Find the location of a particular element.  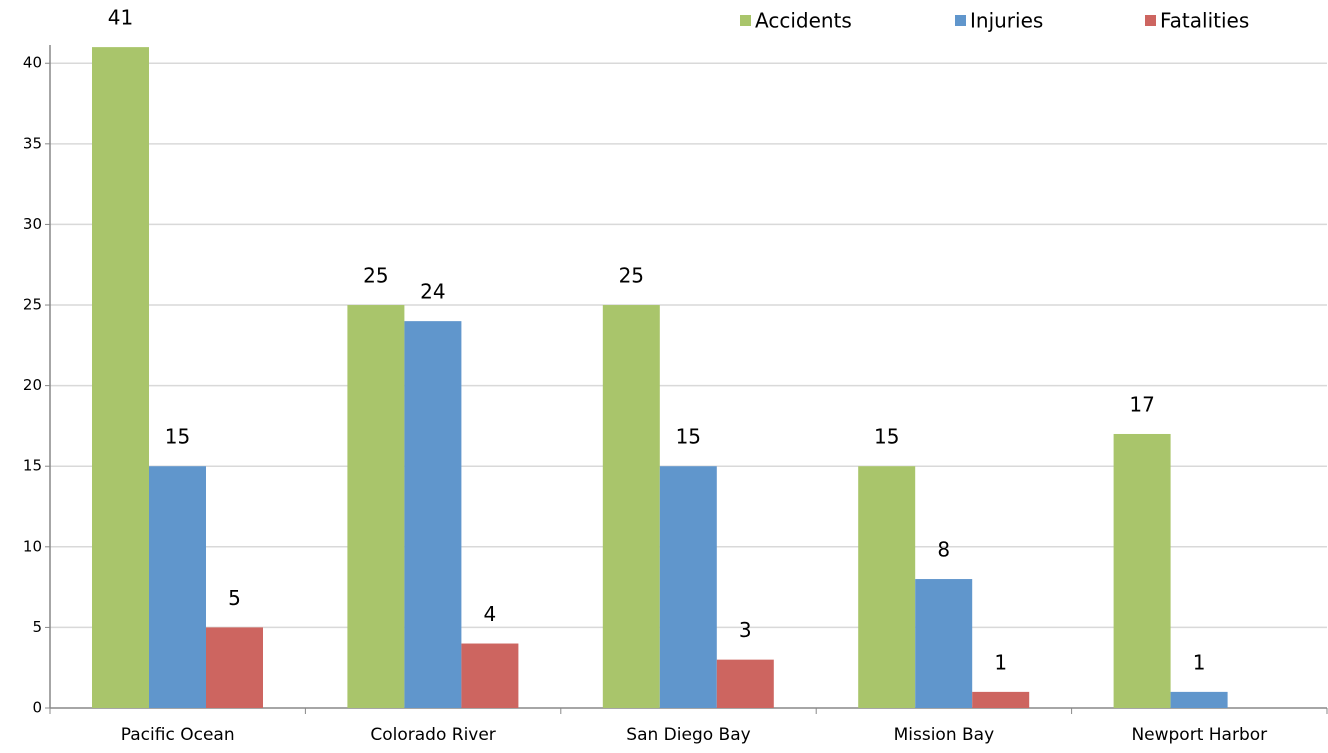

data-label: 3 is located at coordinates (745, 630).